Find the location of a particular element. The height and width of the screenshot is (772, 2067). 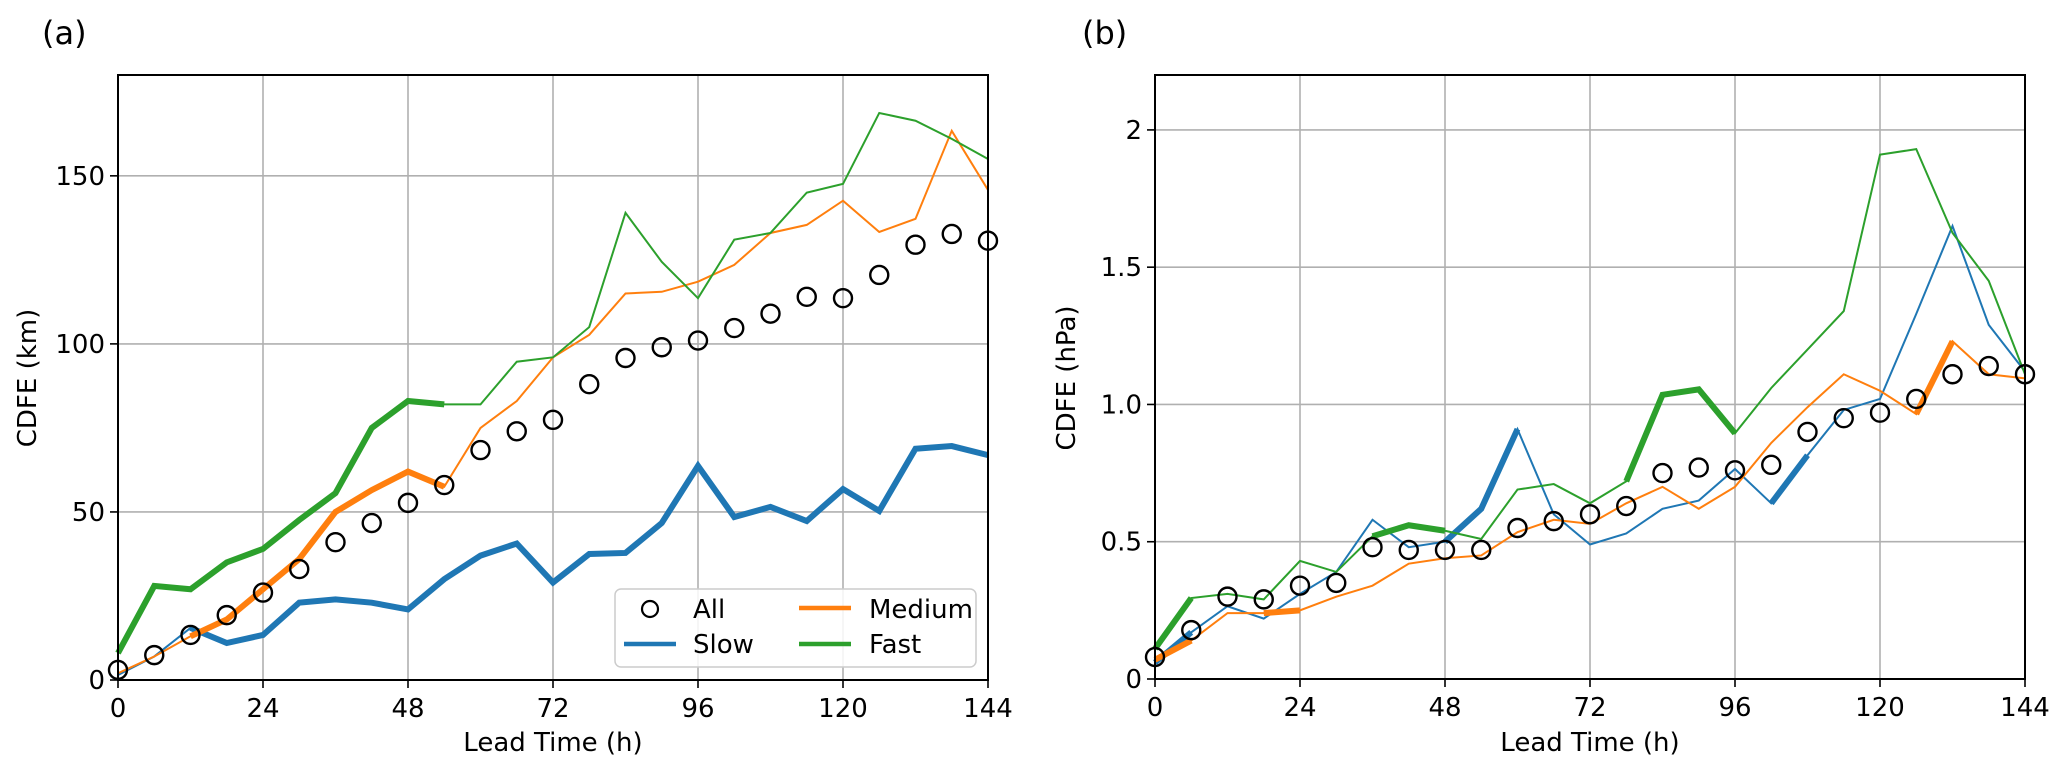

y-tick-label: 0 is located at coordinates (96, 681).